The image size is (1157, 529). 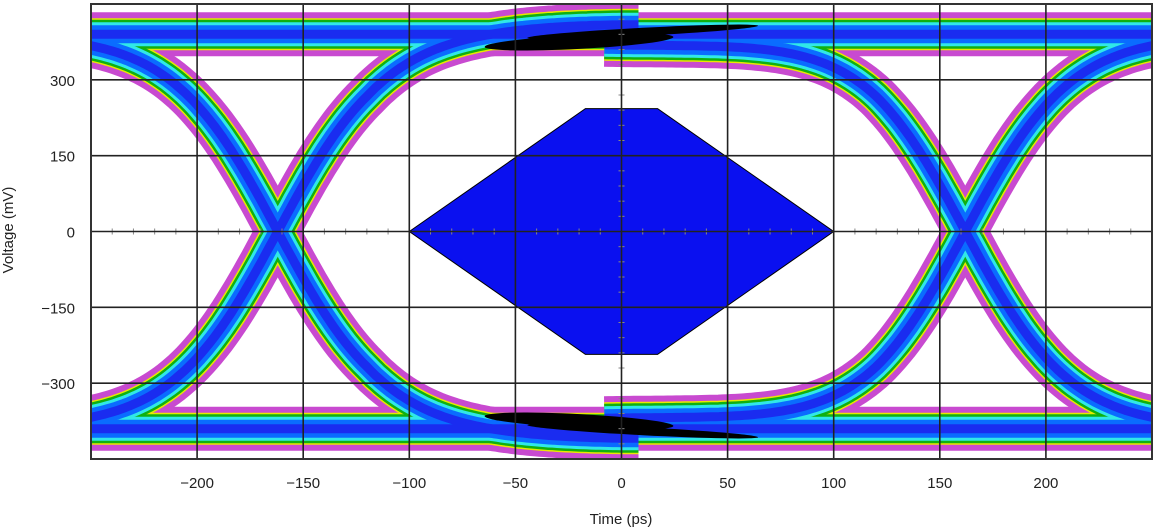 I want to click on x-tick-labels: −200 −150 −100 −50 0 50 100 150 200, so click(x=619, y=483).